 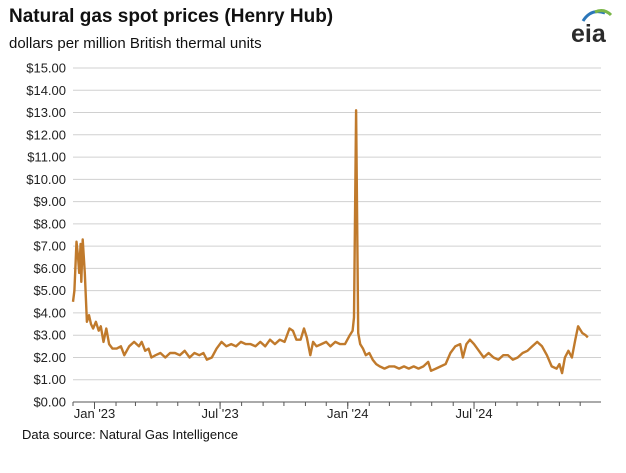 What do you see at coordinates (49, 223) in the screenshot?
I see `y-tick-label: $8.00` at bounding box center [49, 223].